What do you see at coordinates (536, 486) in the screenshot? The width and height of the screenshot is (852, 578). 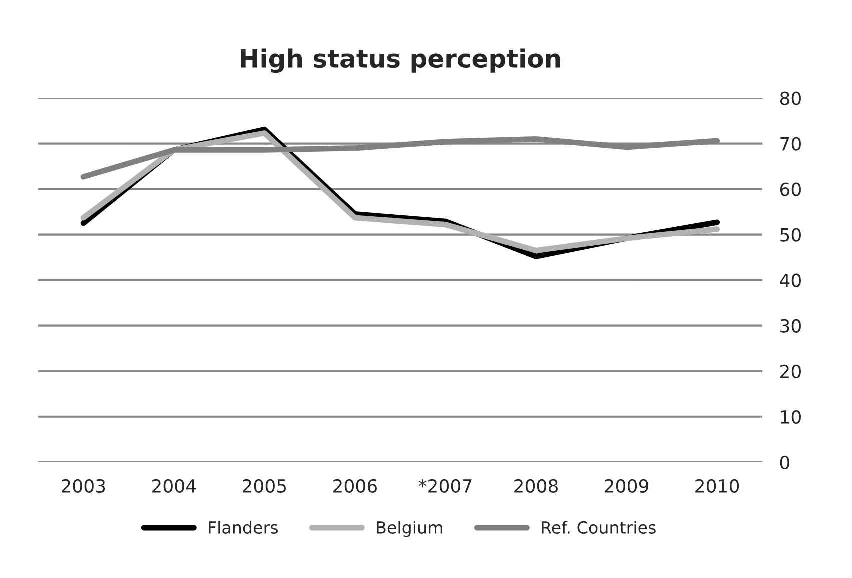 I see `x-tick-label: 2008` at bounding box center [536, 486].